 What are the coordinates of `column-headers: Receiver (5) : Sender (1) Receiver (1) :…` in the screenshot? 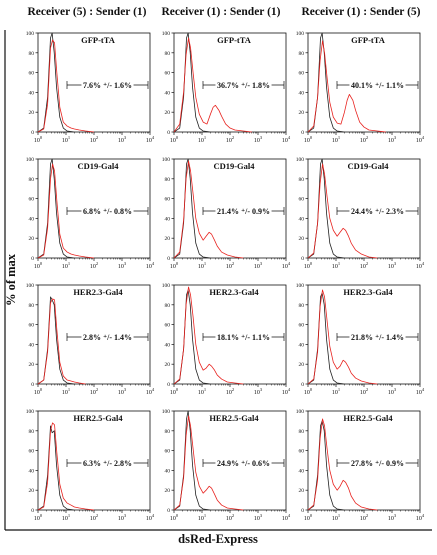 It's located at (223, 12).